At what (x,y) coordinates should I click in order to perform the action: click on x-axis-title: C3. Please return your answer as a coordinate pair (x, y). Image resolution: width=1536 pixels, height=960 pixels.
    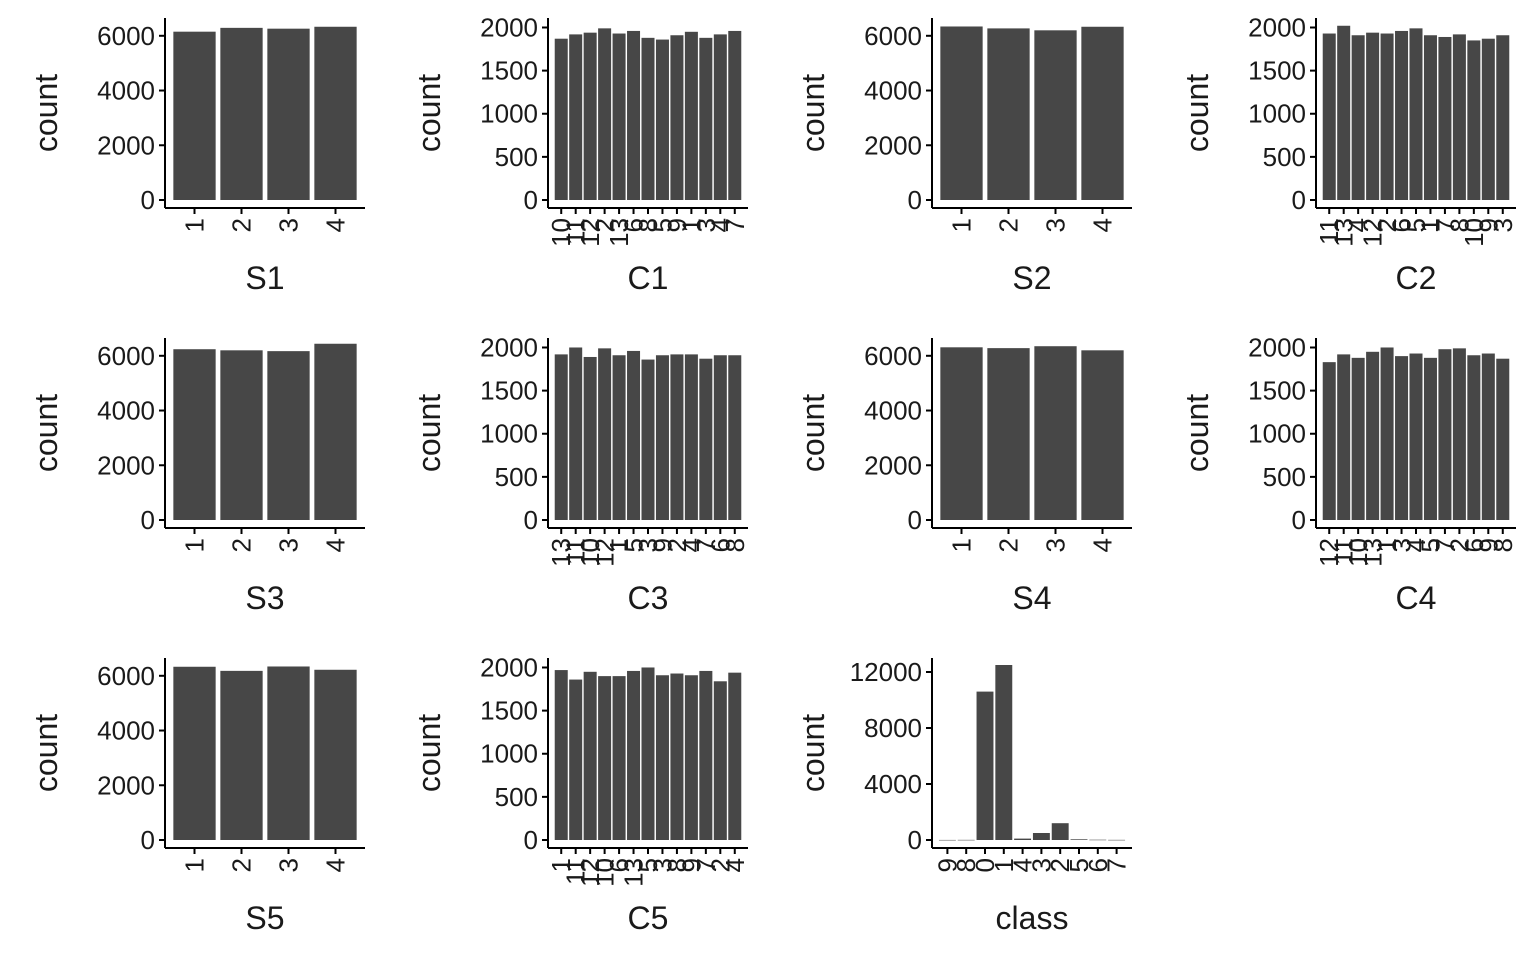
    Looking at the image, I should click on (648, 598).